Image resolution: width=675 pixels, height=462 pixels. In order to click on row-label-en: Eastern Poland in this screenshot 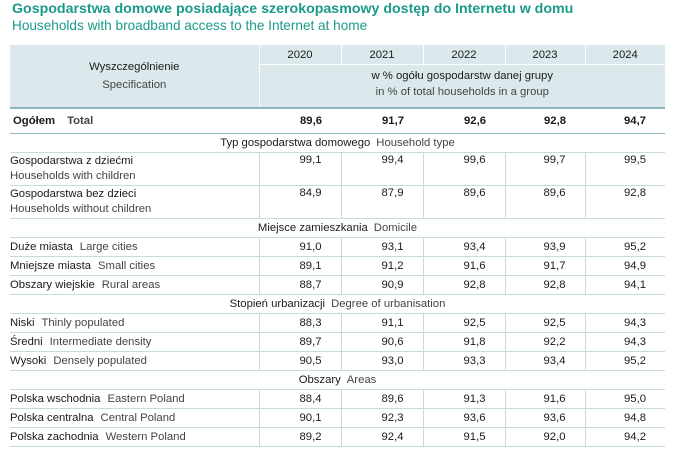, I will do `click(146, 399)`.